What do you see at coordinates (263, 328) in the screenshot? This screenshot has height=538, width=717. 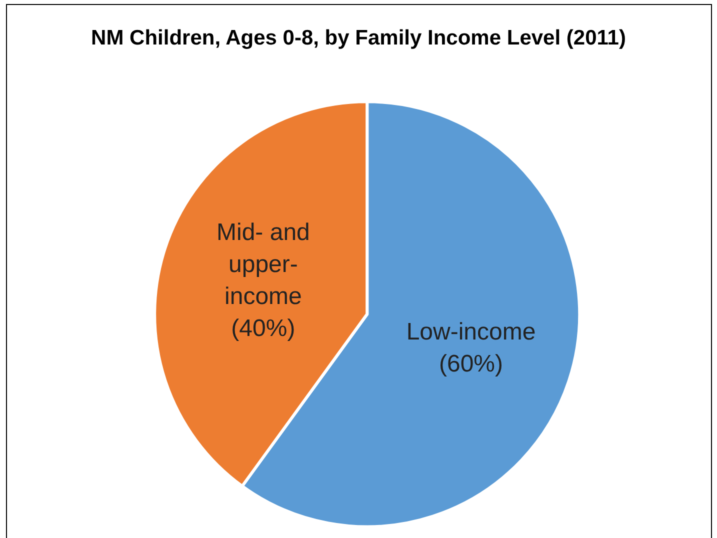 I see `data-label: (40%)` at bounding box center [263, 328].